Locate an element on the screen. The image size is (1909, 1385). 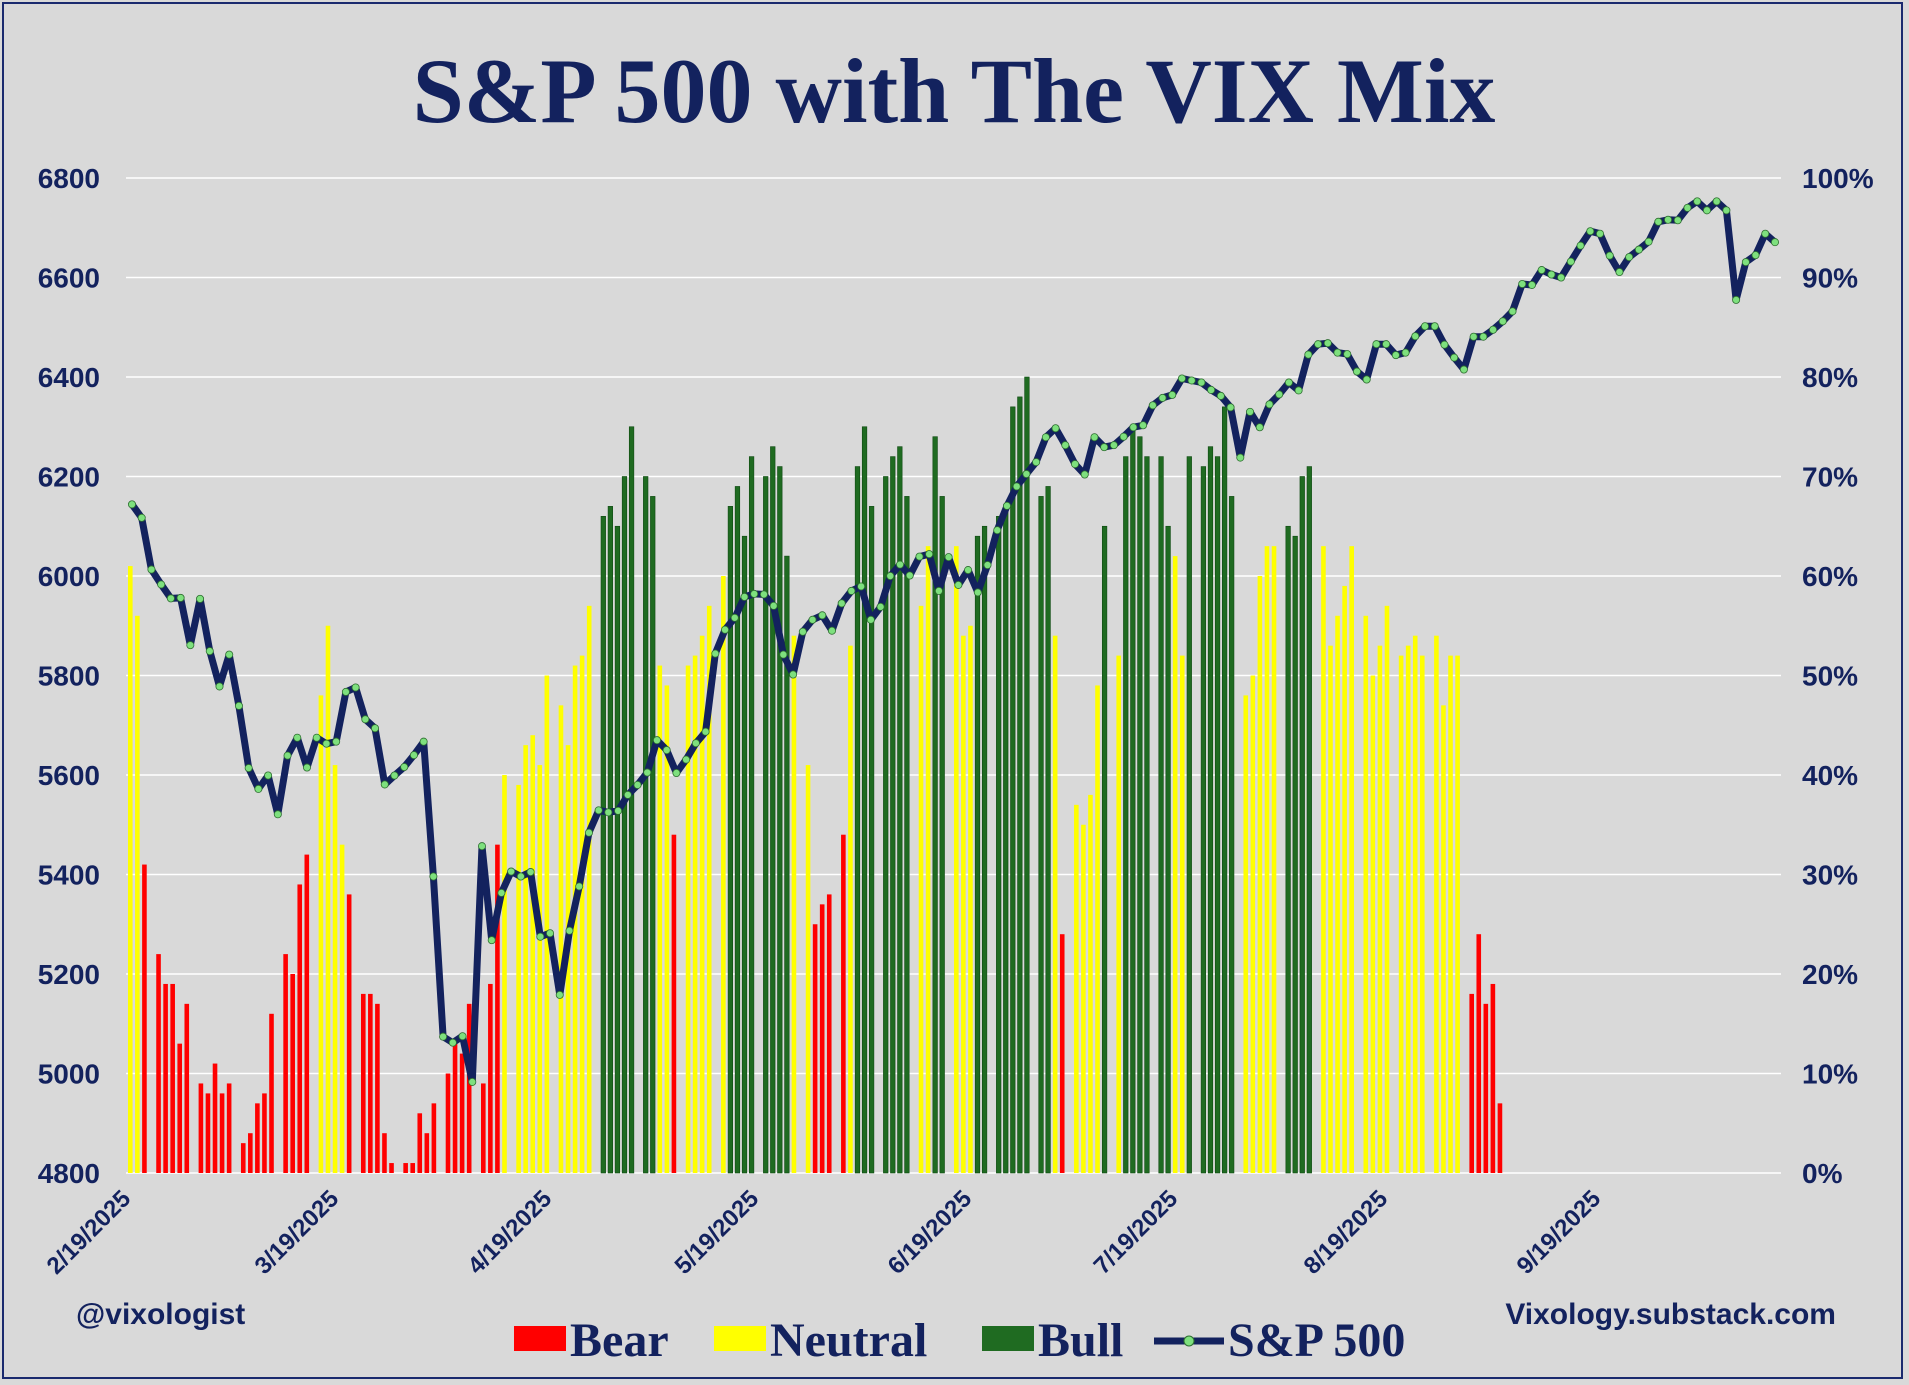
x-tick: 6/19/2025 is located at coordinates (930, 1232).